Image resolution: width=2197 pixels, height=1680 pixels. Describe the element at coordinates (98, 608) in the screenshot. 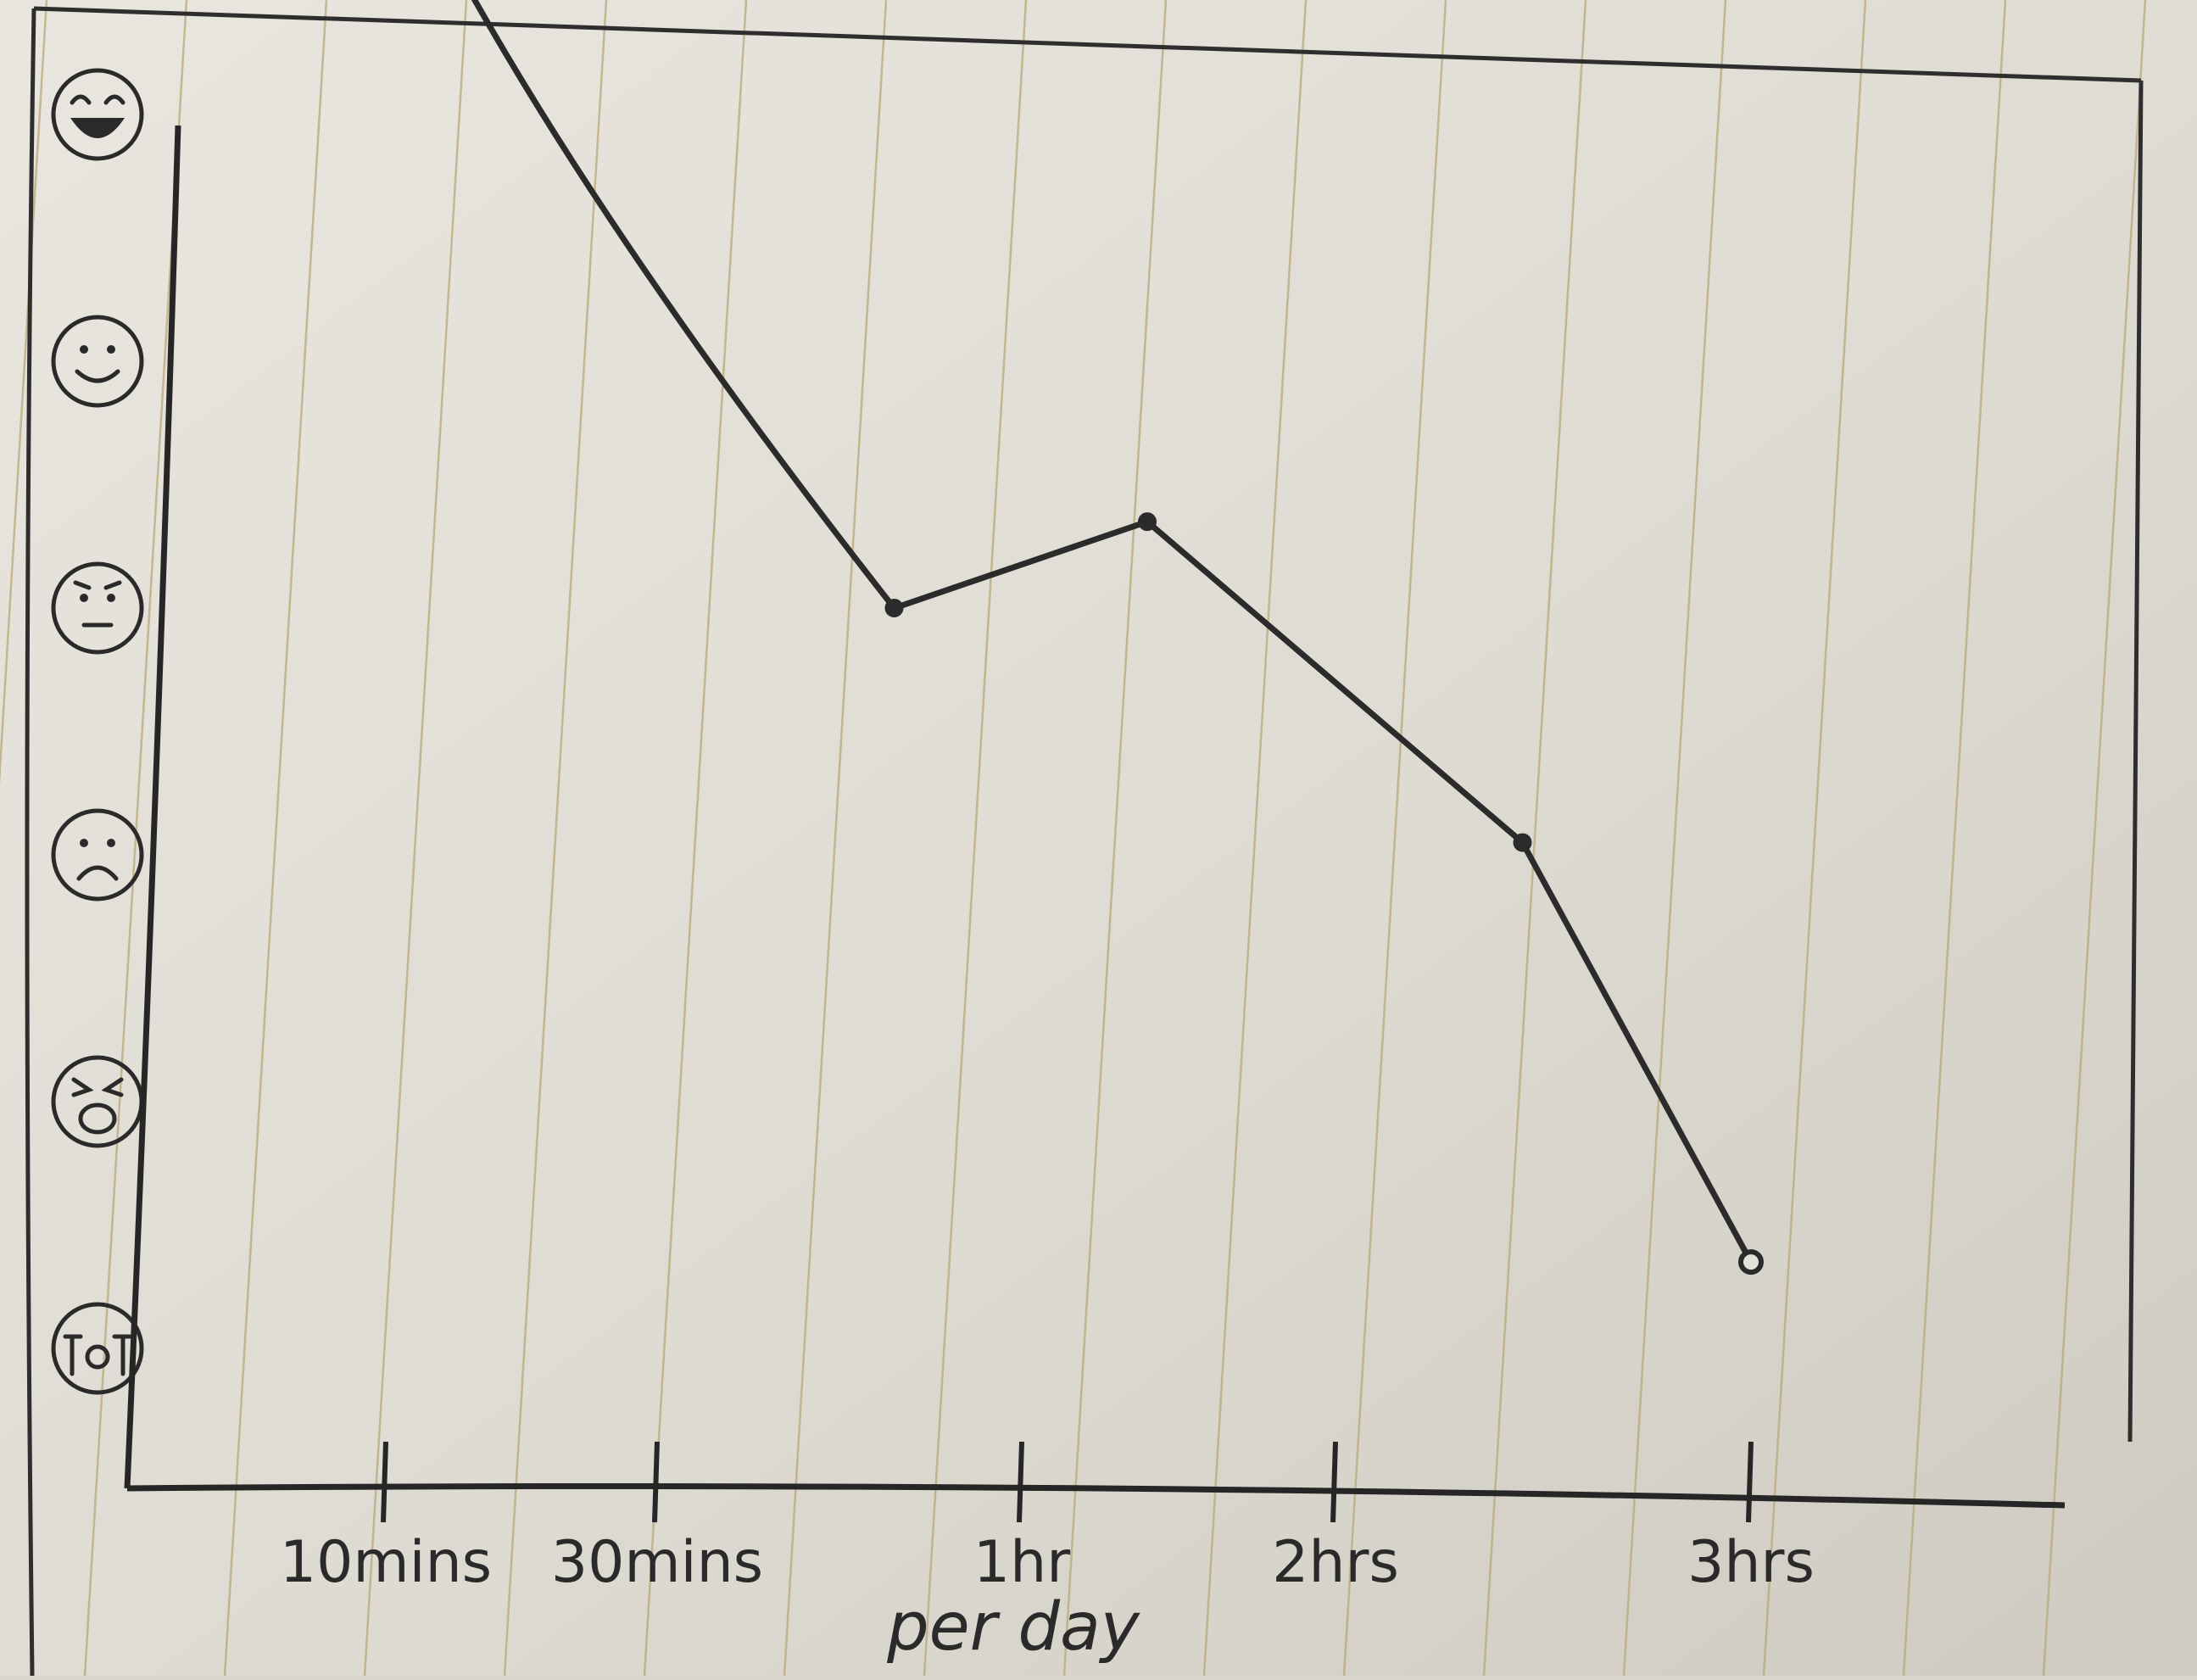

I see `neutral-face-icon` at that location.